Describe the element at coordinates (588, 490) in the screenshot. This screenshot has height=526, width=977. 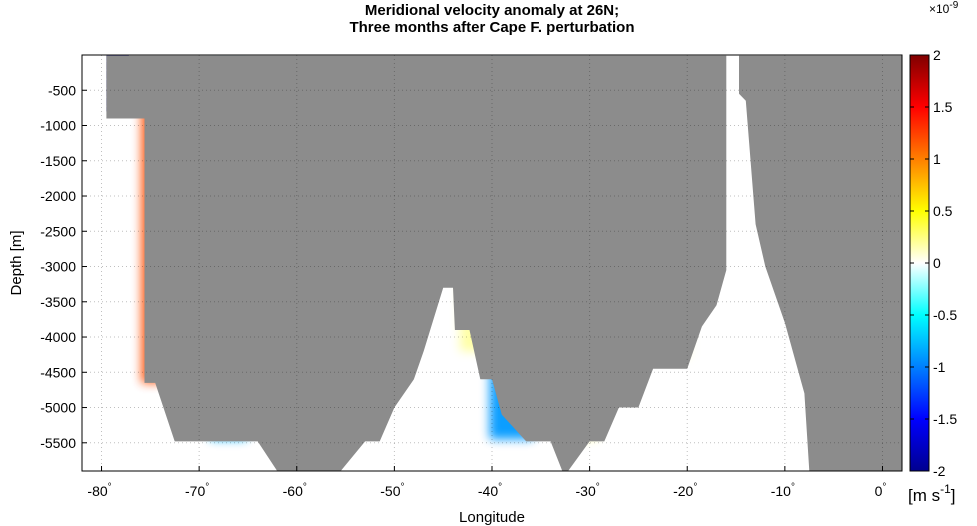
I see `x-tick-label: -30°` at that location.